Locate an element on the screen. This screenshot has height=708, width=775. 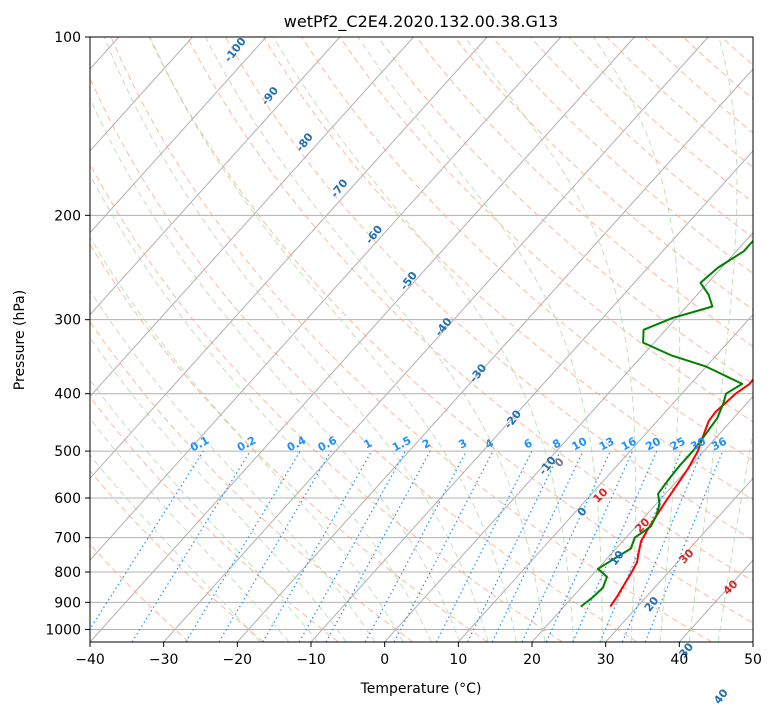
y-tick-label: 700 is located at coordinates (67, 539).